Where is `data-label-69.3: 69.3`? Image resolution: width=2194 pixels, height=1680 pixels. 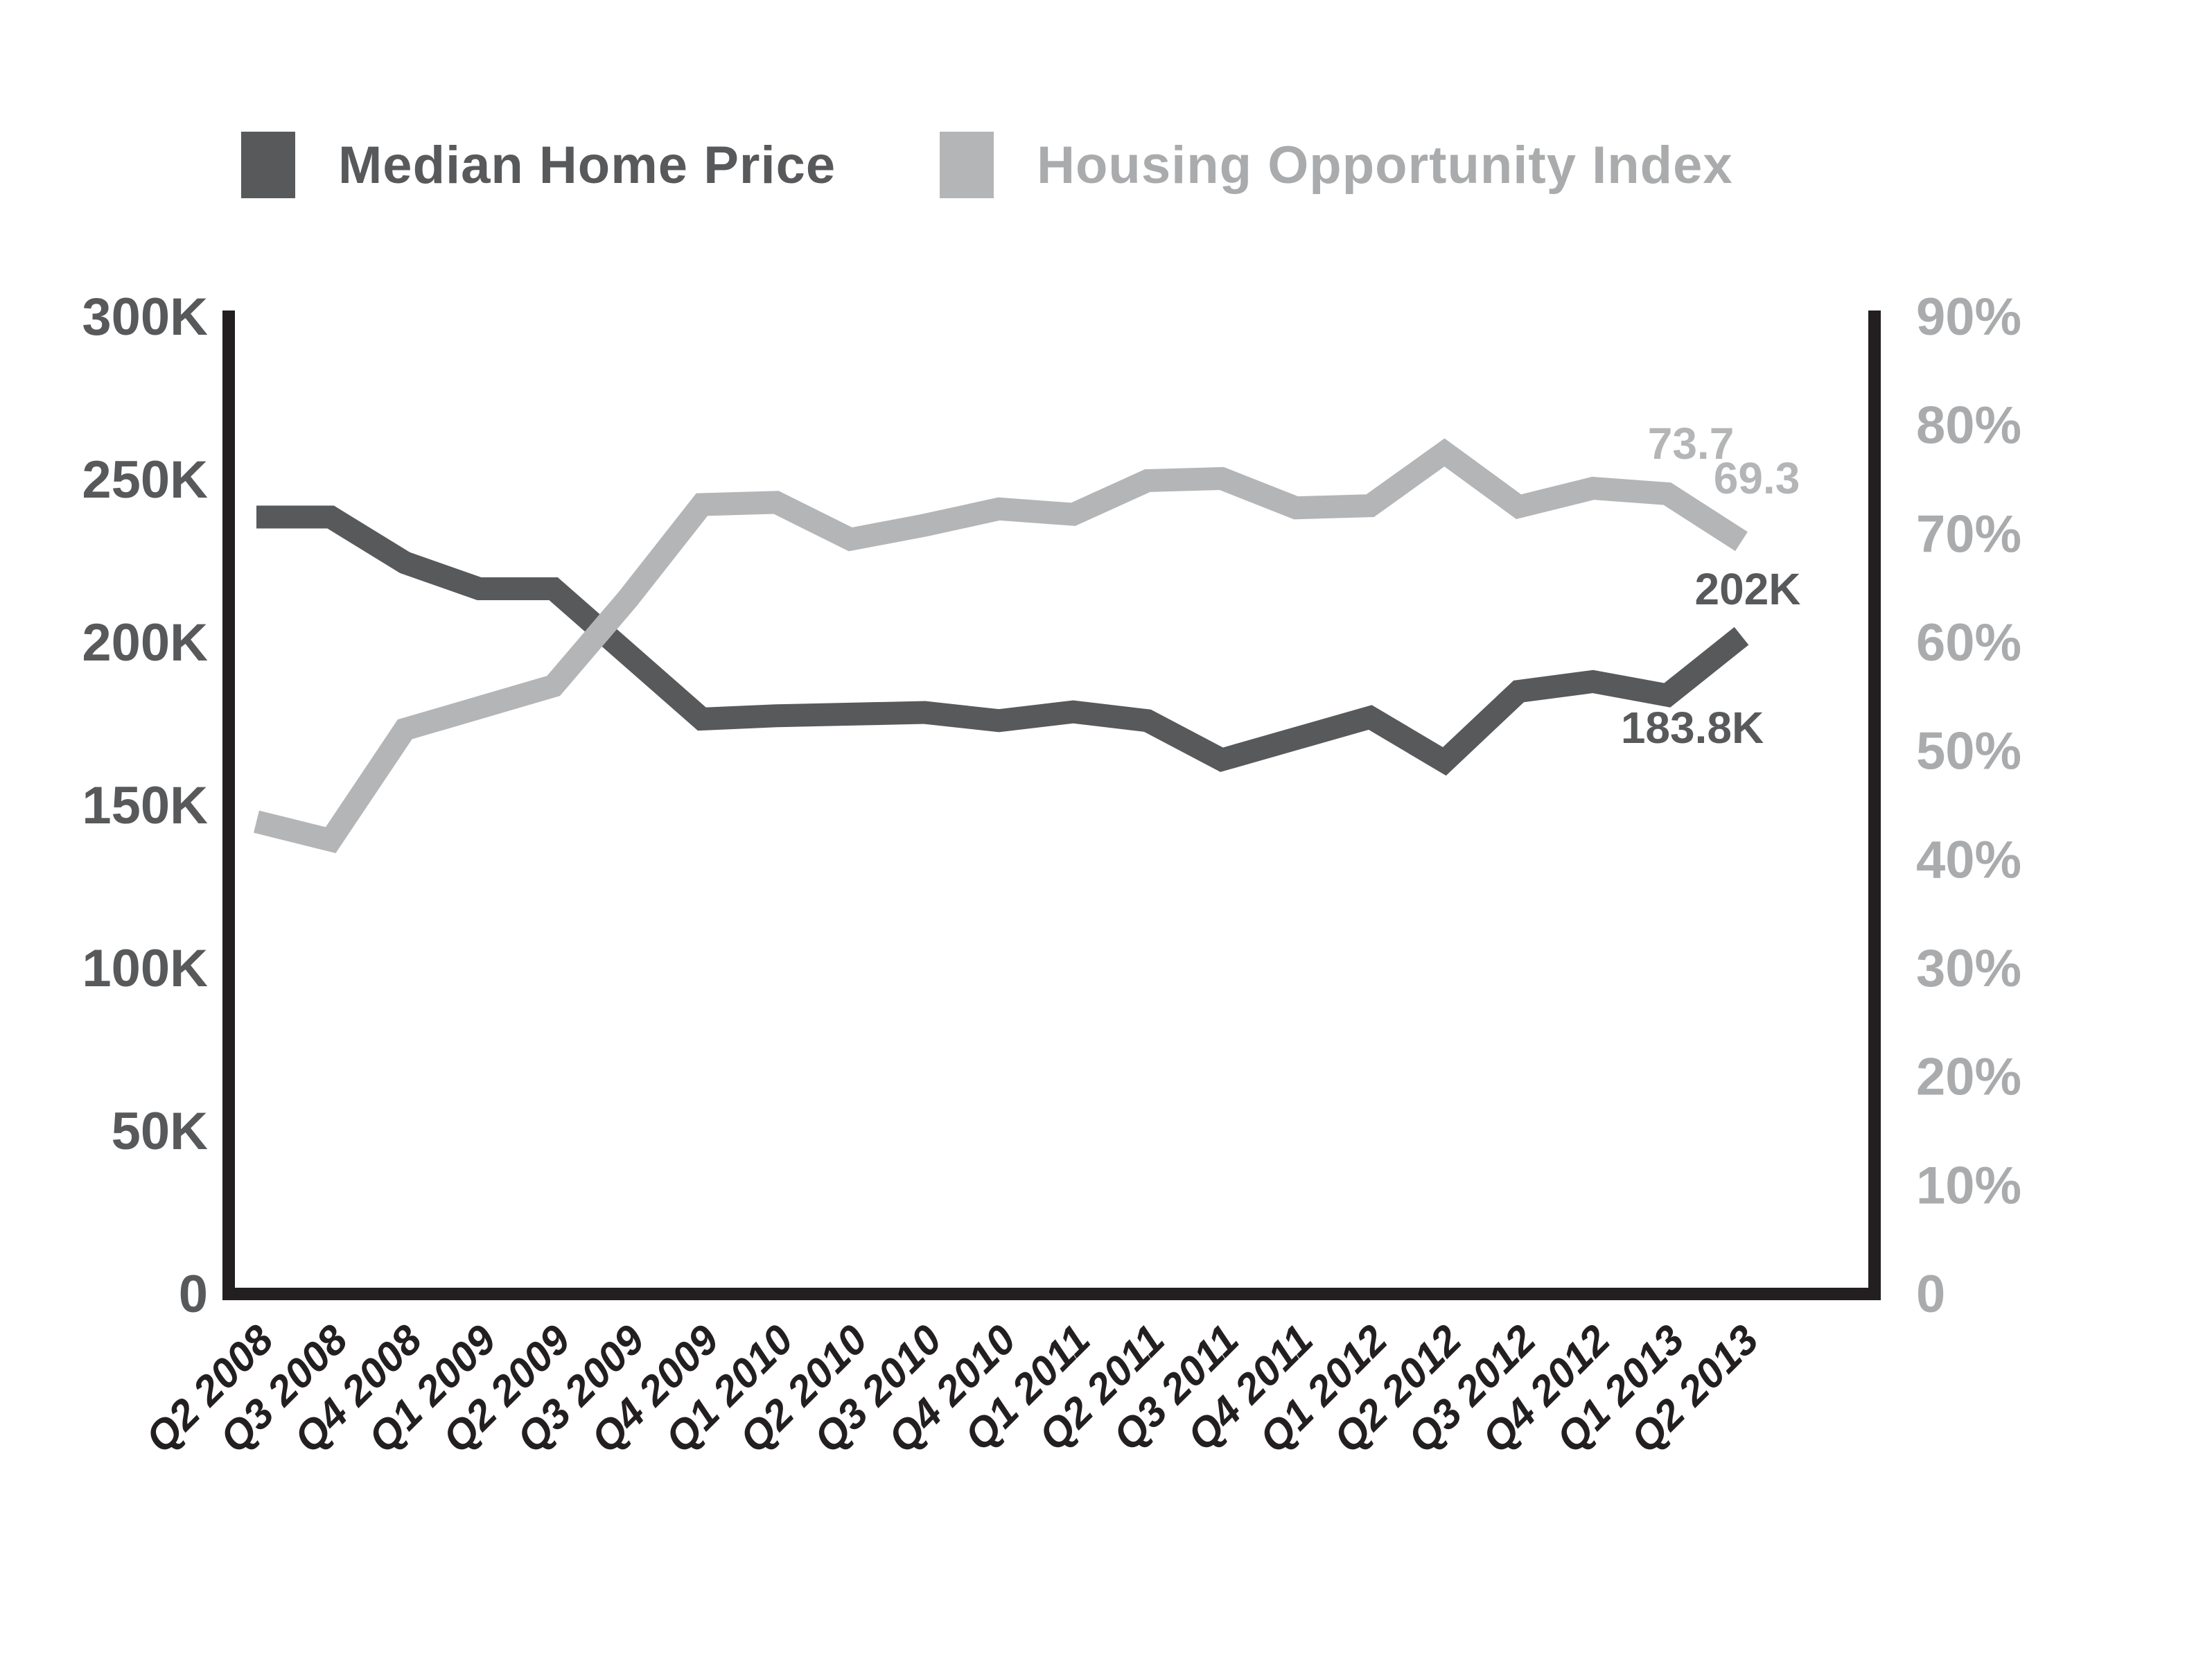 data-label-69.3: 69.3 is located at coordinates (1757, 478).